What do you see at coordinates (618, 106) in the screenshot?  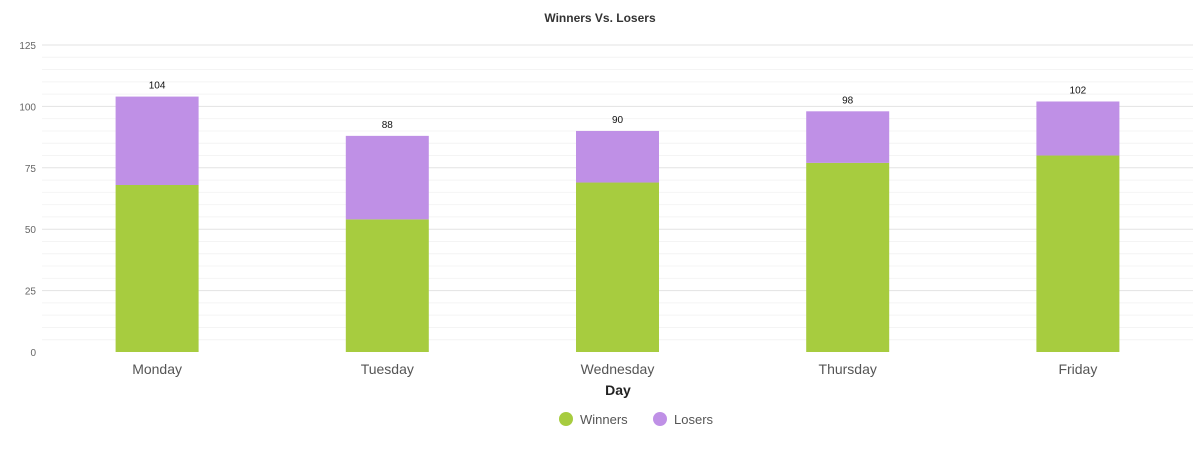 I see `data-labels: 104 88 90 98 102` at bounding box center [618, 106].